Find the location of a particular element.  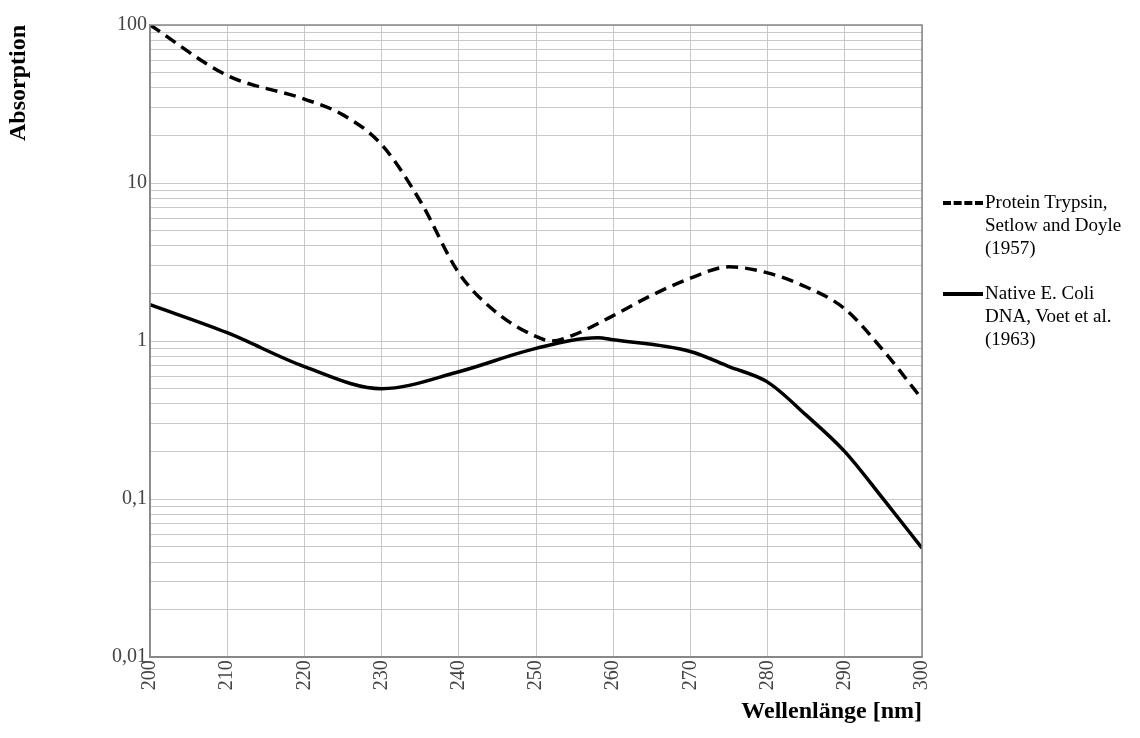

x-tick-label: 280 is located at coordinates (765, 675).